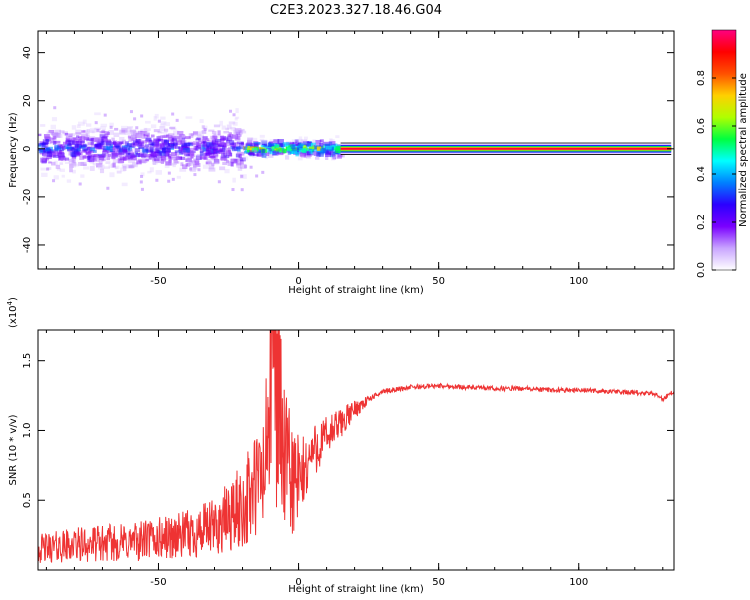 This screenshot has width=750, height=600. Describe the element at coordinates (578, 582) in the screenshot. I see `x-tick-label: 100` at that location.